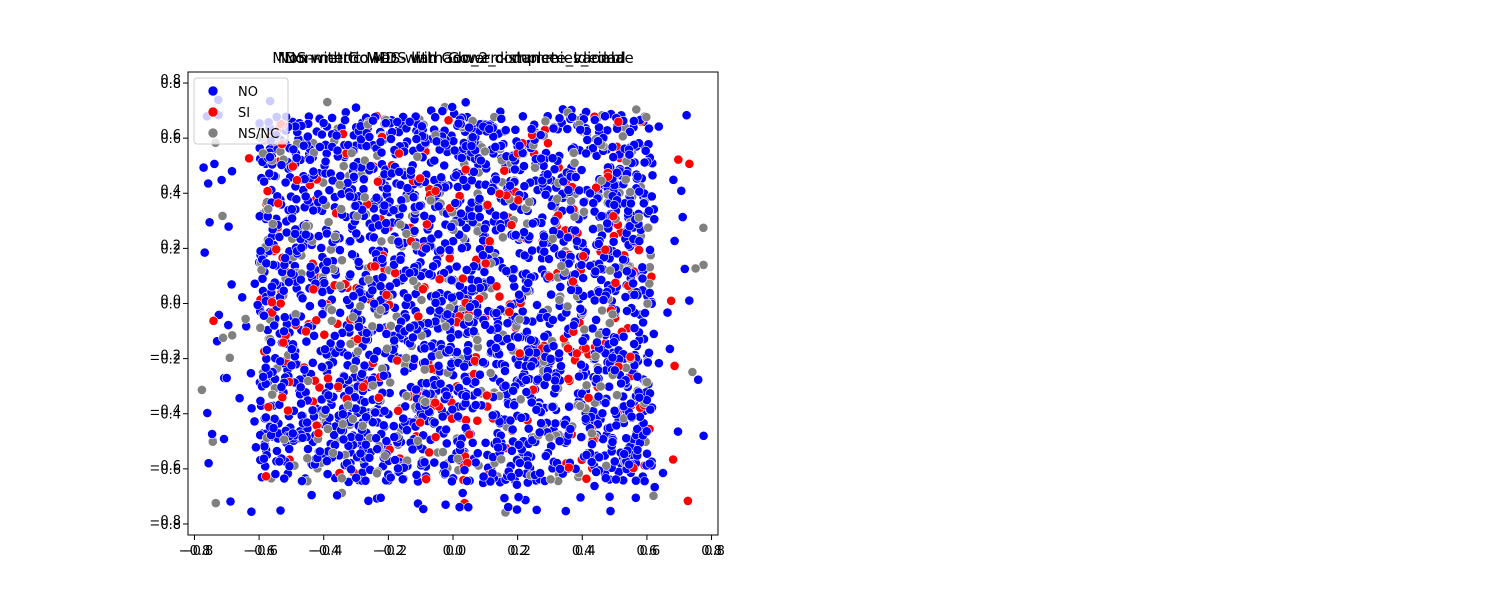 The width and height of the screenshot is (1500, 600). I want to click on x-tick-label: 0.0, so click(456, 551).